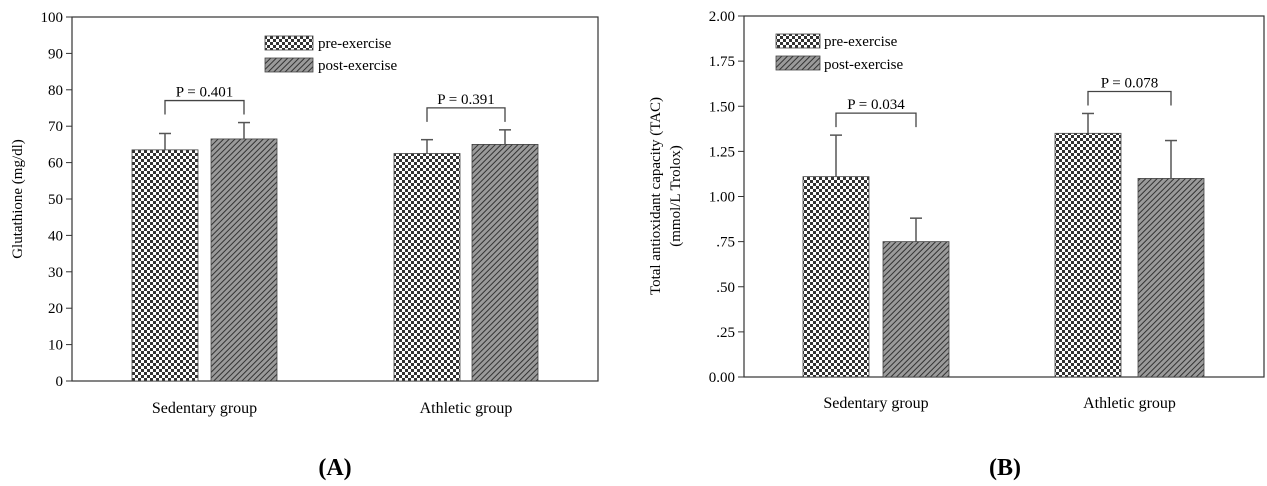 This screenshot has width=1267, height=486. What do you see at coordinates (18, 199) in the screenshot?
I see `panel-a-y-axis-label: Glutathione (mg/dl)` at bounding box center [18, 199].